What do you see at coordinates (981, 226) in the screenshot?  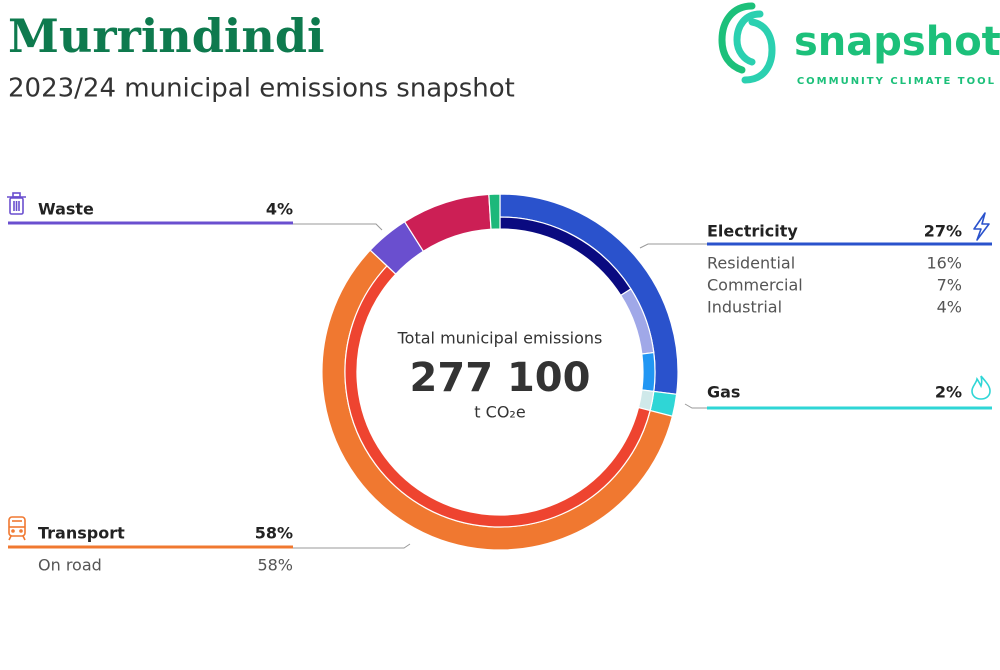 I see `electricity-icon` at bounding box center [981, 226].